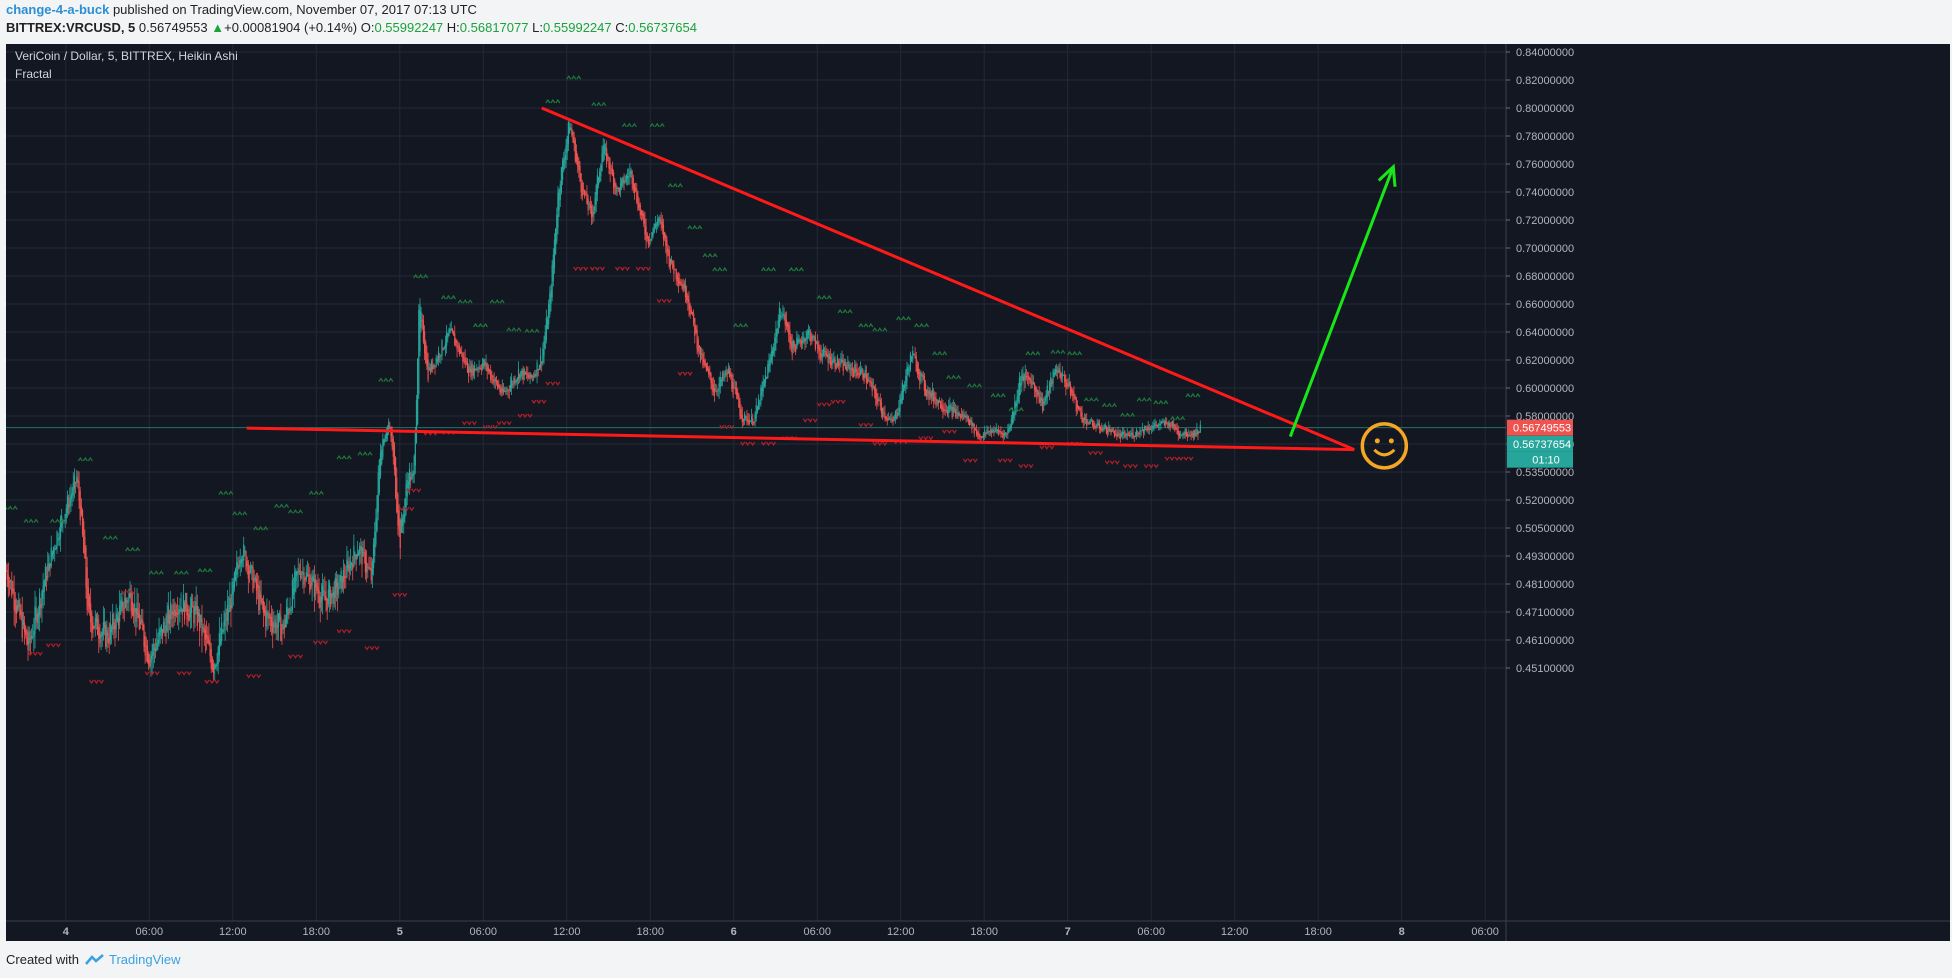 This screenshot has width=1952, height=978. Describe the element at coordinates (978, 931) in the screenshot. I see `time-axis` at that location.